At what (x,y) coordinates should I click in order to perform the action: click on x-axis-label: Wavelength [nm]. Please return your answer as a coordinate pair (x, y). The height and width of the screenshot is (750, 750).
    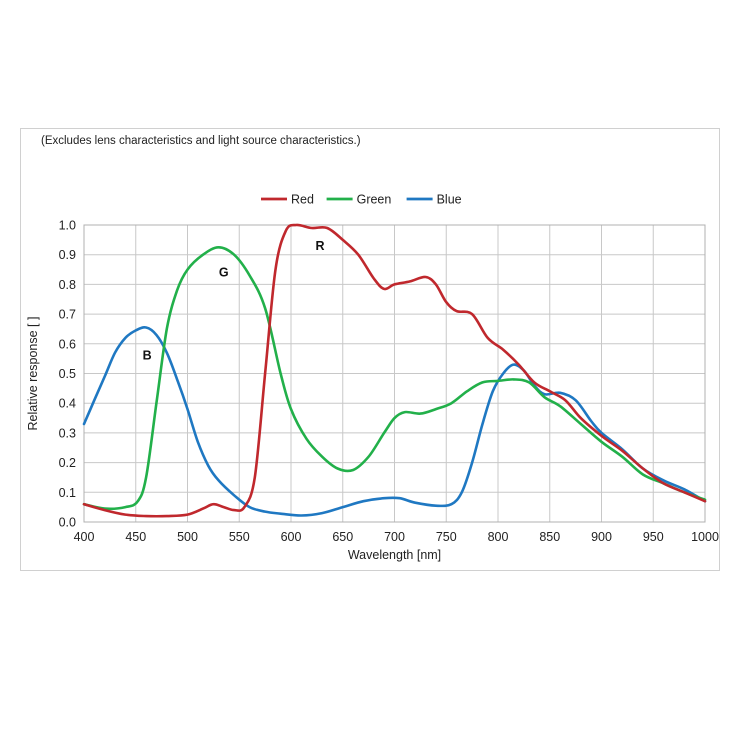
    Looking at the image, I should click on (394, 555).